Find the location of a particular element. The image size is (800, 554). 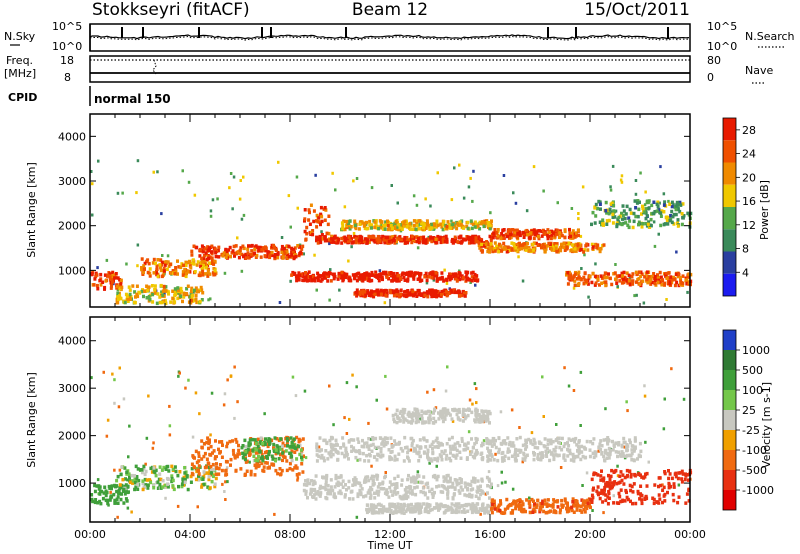

colorbar-swatch is located at coordinates (729, 284).